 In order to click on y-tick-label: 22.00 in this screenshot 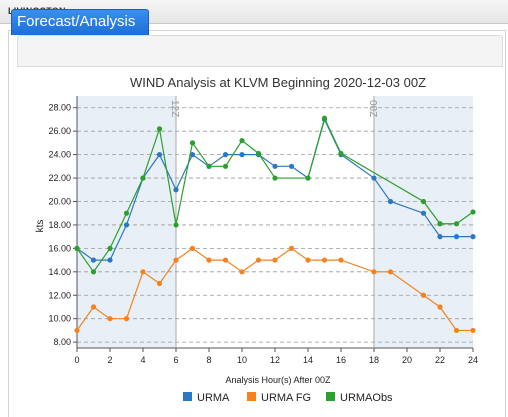, I will do `click(59, 178)`.